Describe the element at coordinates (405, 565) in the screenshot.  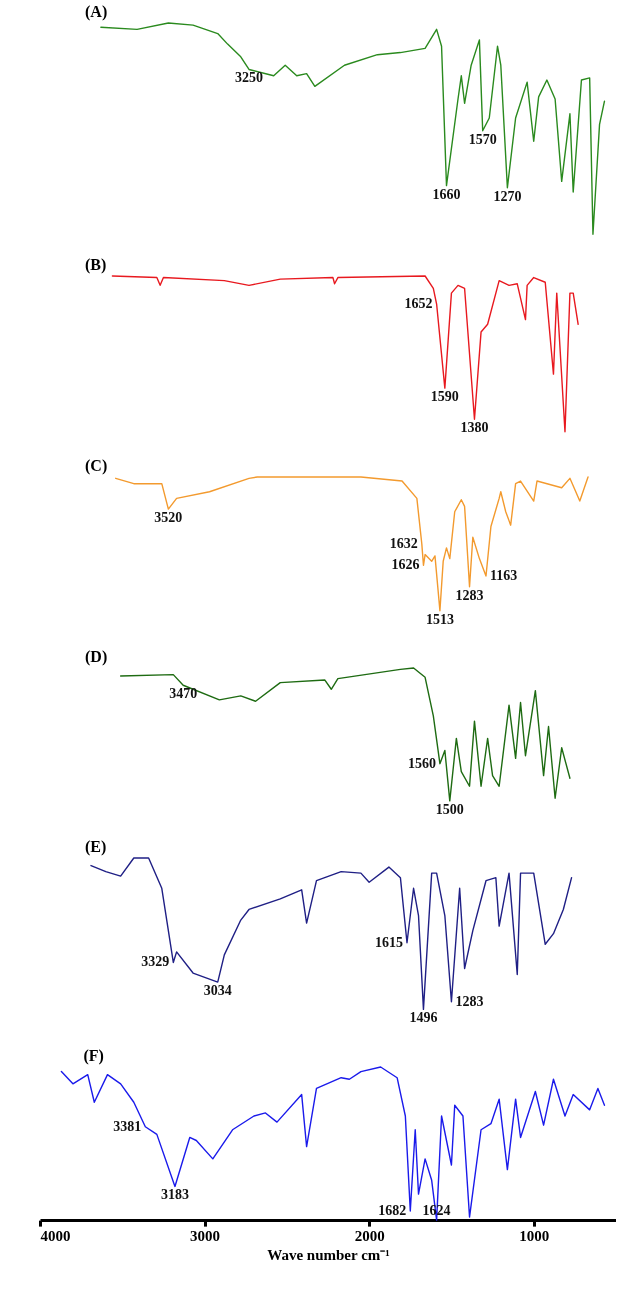
I see `annotation: 1626` at that location.